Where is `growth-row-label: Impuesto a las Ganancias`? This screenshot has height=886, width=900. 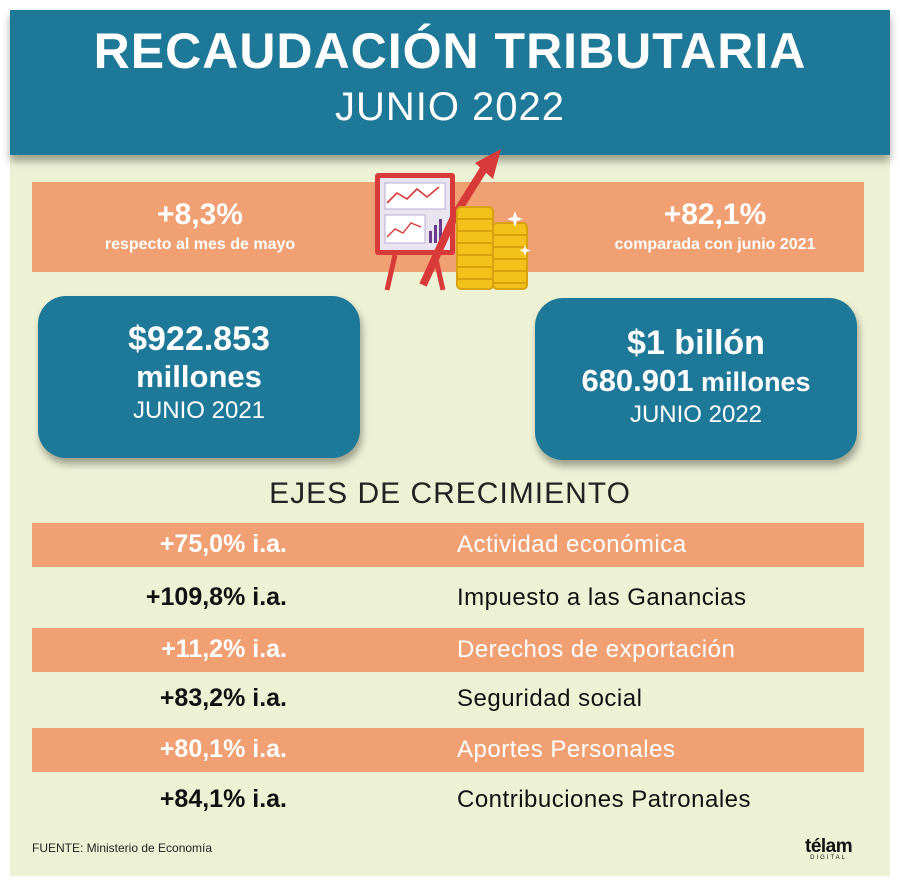 growth-row-label: Impuesto a las Ganancias is located at coordinates (602, 597).